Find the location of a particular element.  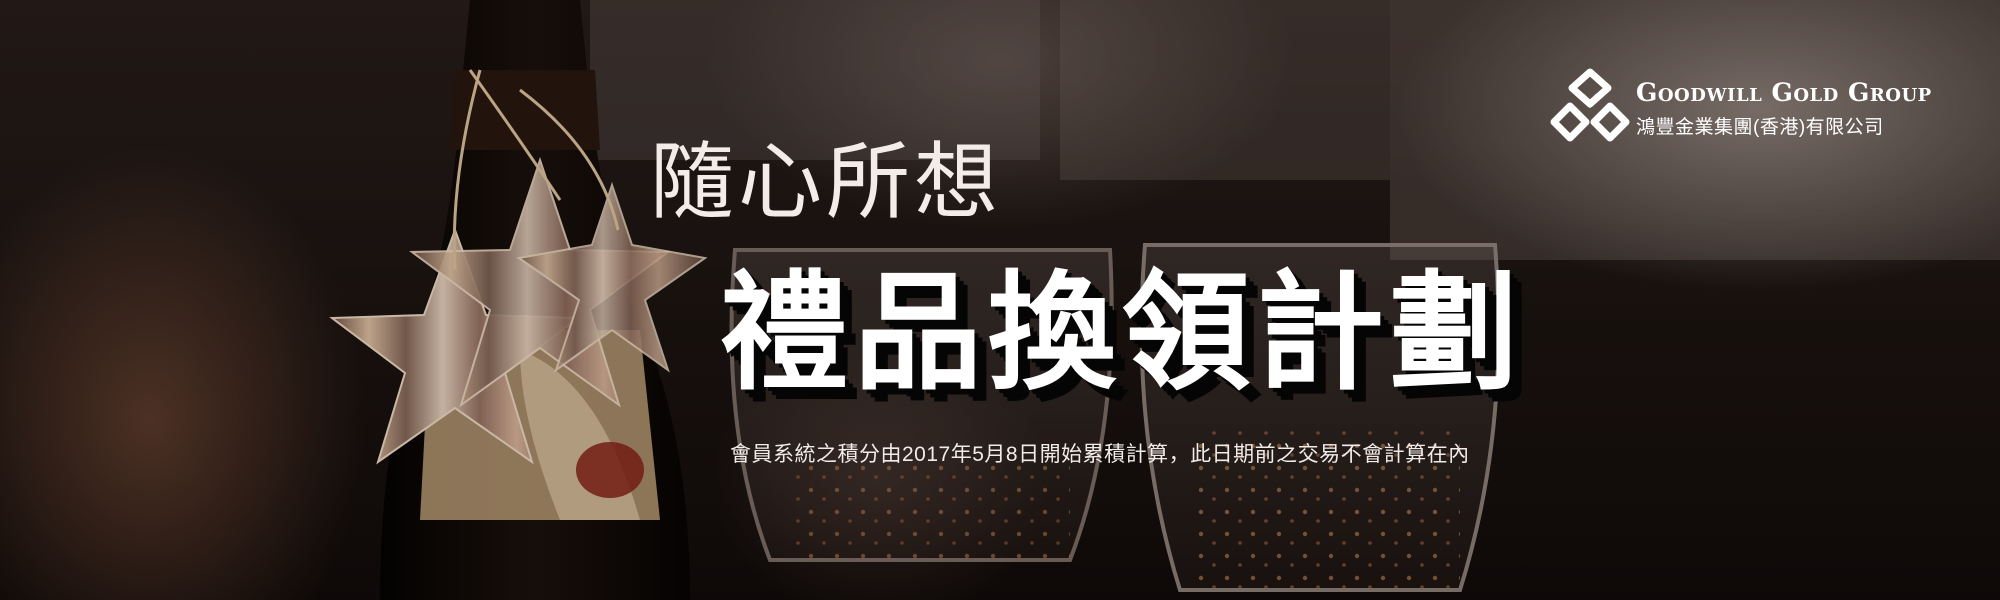

banner-description: 會員系統之積分由2017年5月8日開始累積計算，此日期前之交易不會計算在內 is located at coordinates (1100, 454).